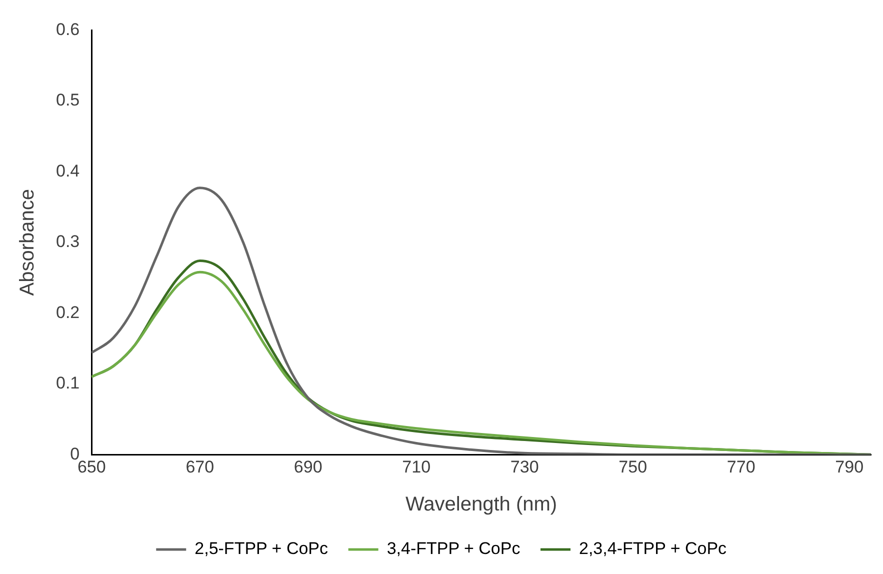  I want to click on x-tick-label: 790, so click(849, 466).